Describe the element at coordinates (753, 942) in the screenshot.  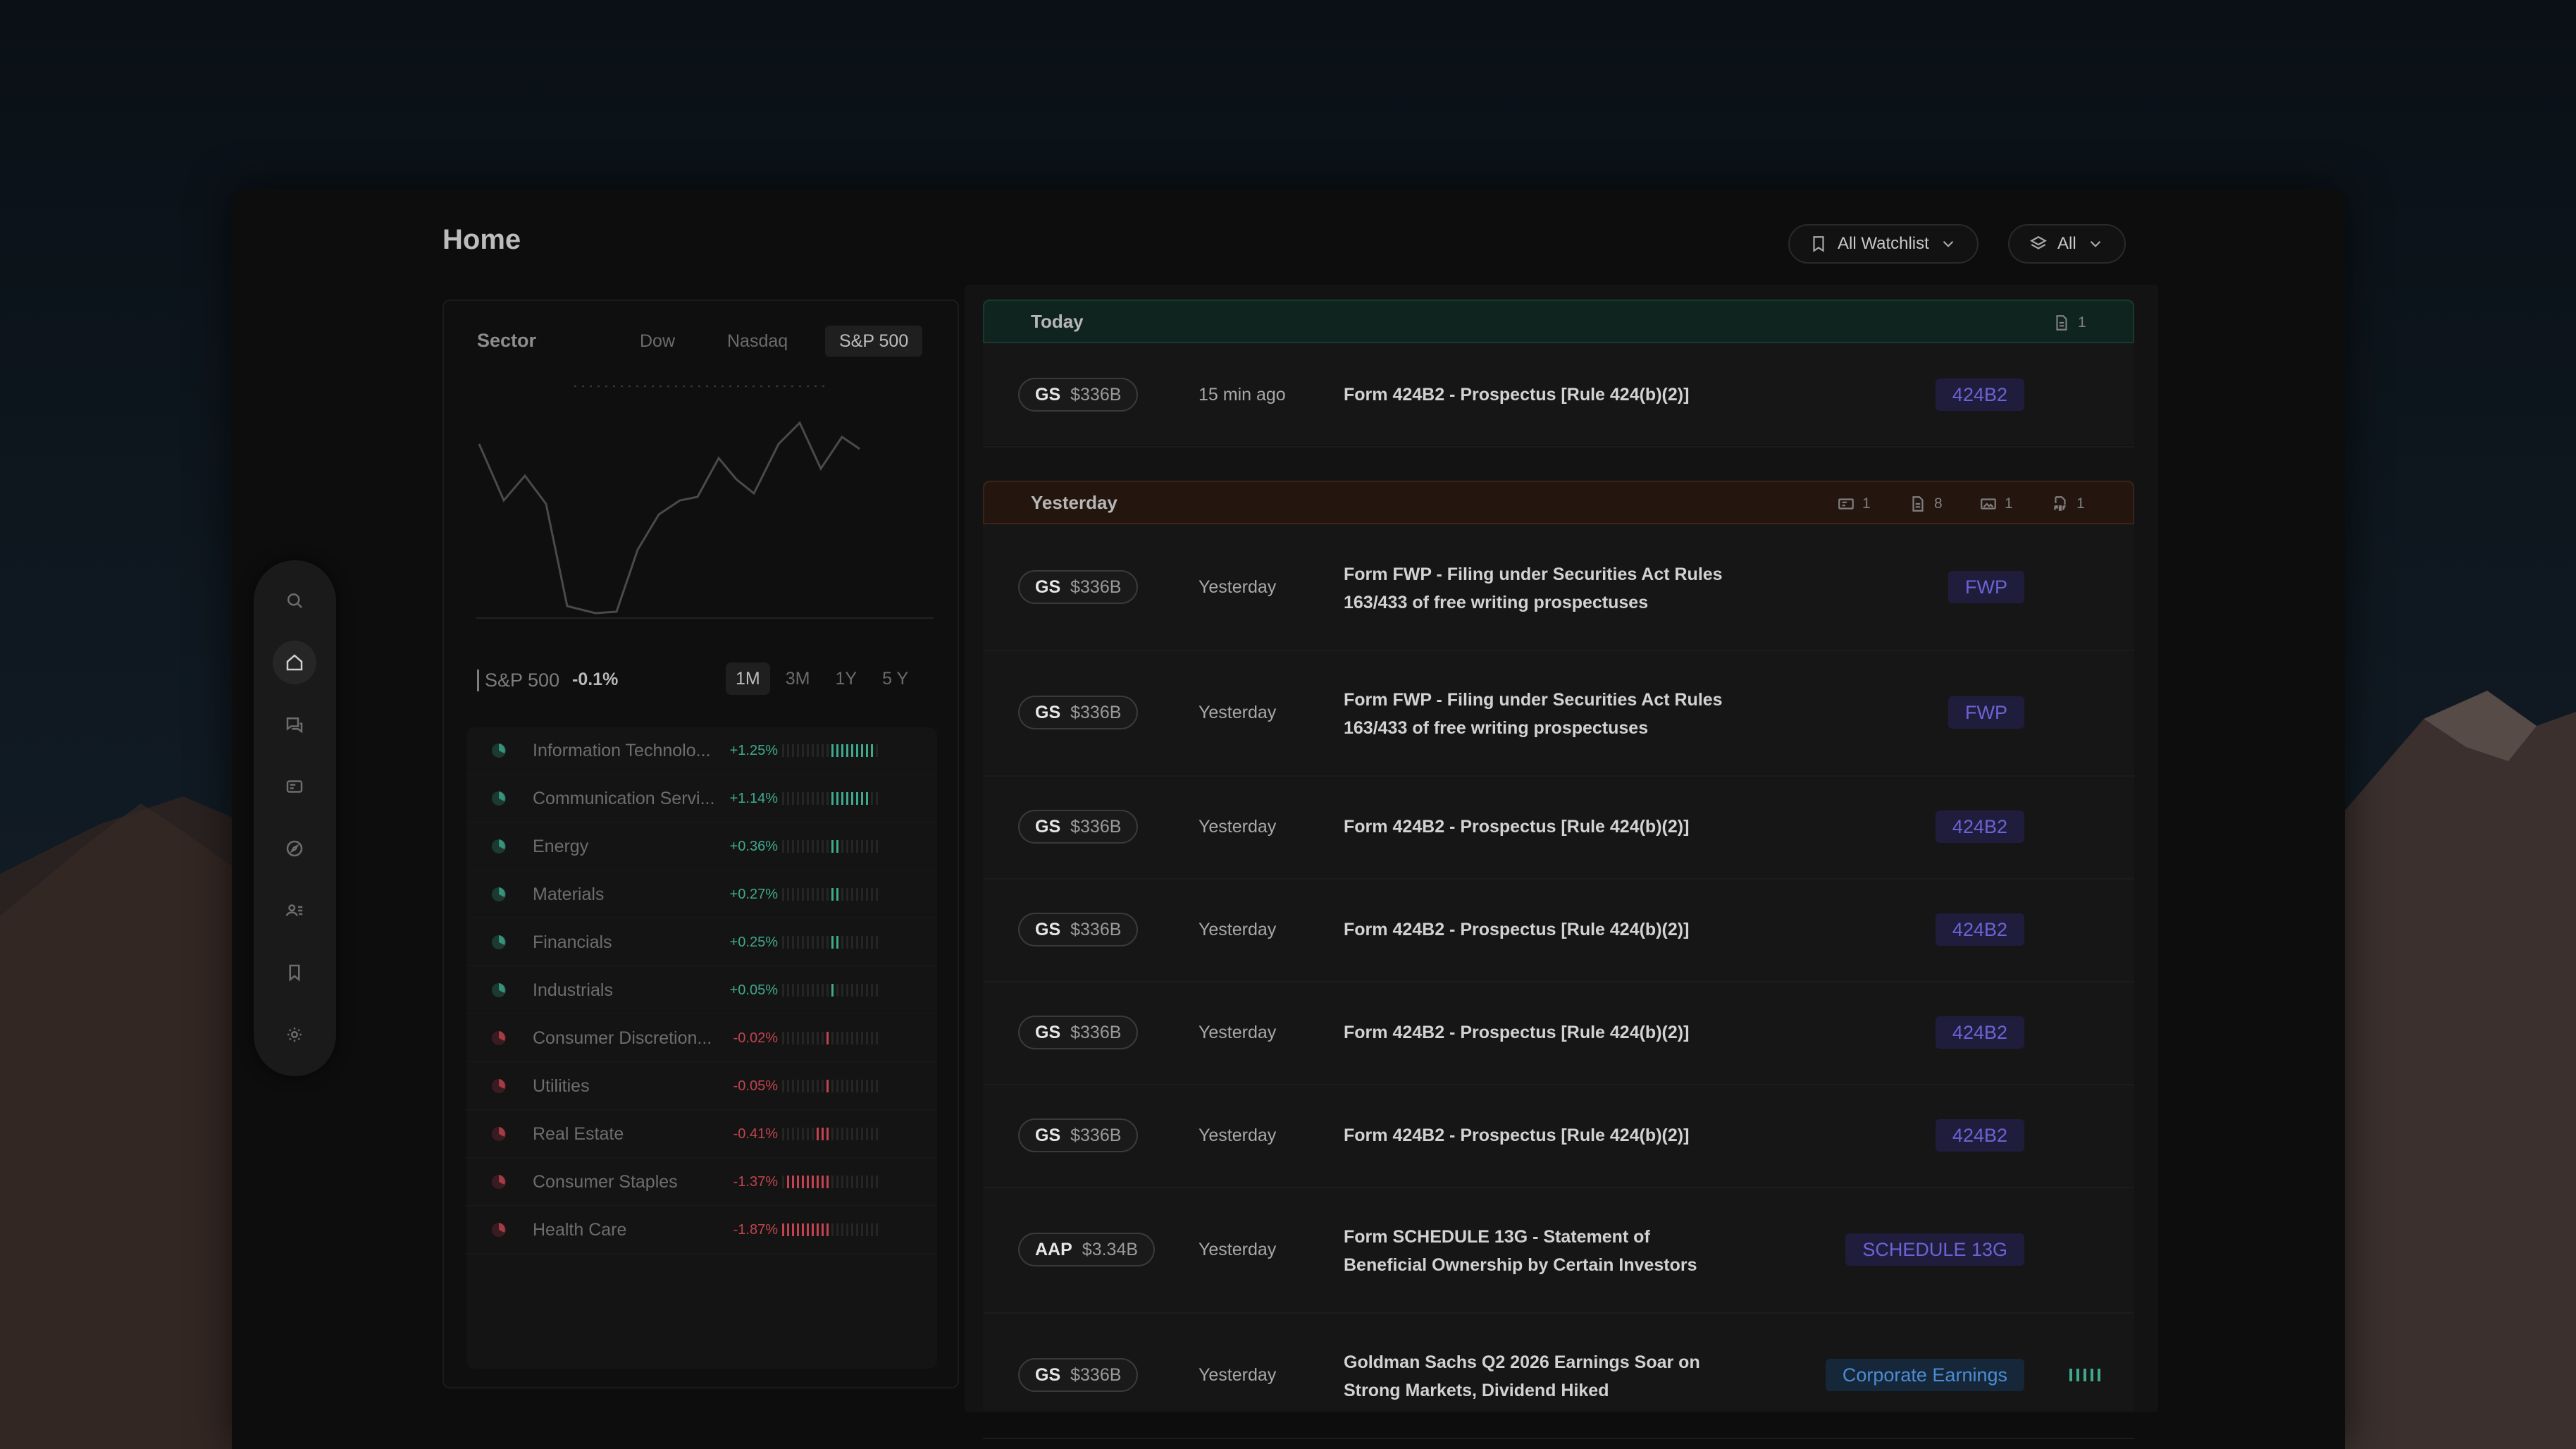
I see `sector-change: +0.25%` at that location.